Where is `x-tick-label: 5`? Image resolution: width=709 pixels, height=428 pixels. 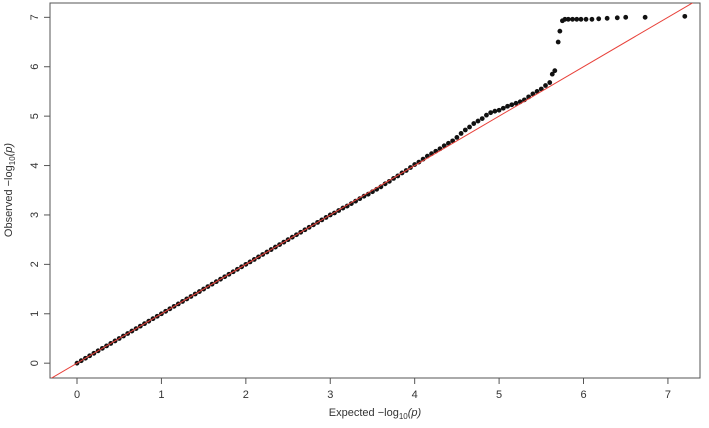
x-tick-label: 5 is located at coordinates (499, 395).